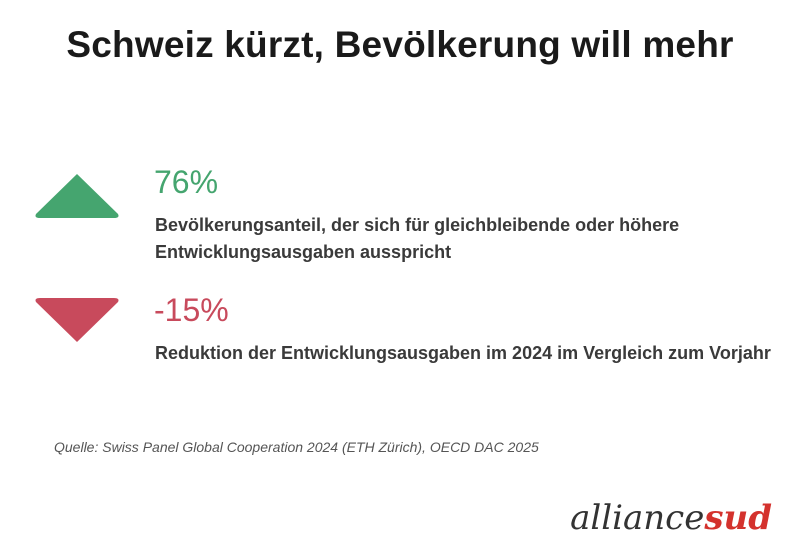 The height and width of the screenshot is (550, 800). What do you see at coordinates (738, 518) in the screenshot?
I see `logo-text-sud: sud` at bounding box center [738, 518].